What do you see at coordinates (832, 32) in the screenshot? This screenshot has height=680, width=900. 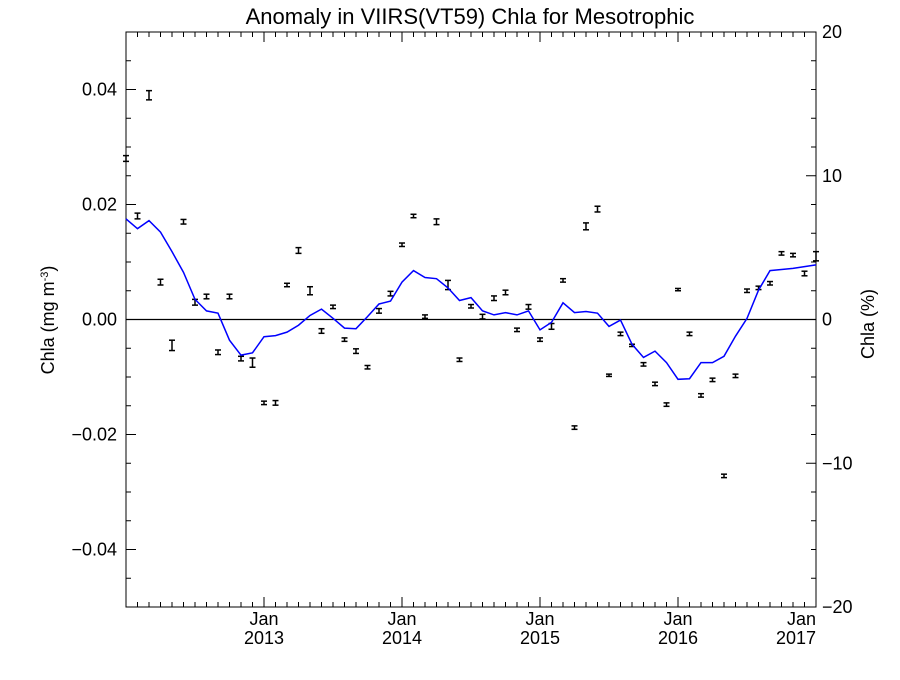 I see `y-right-tick-label: 20` at bounding box center [832, 32].